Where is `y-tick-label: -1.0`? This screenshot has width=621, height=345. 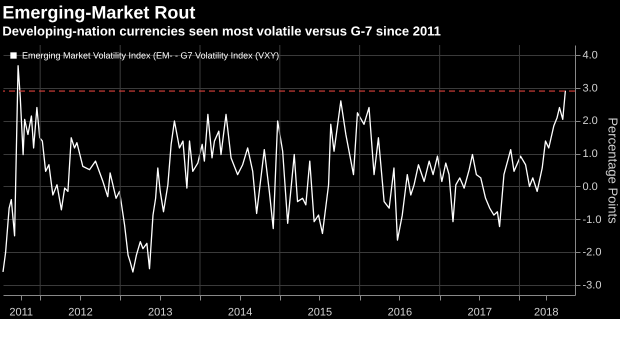 y-tick-label: -1.0 is located at coordinates (592, 220).